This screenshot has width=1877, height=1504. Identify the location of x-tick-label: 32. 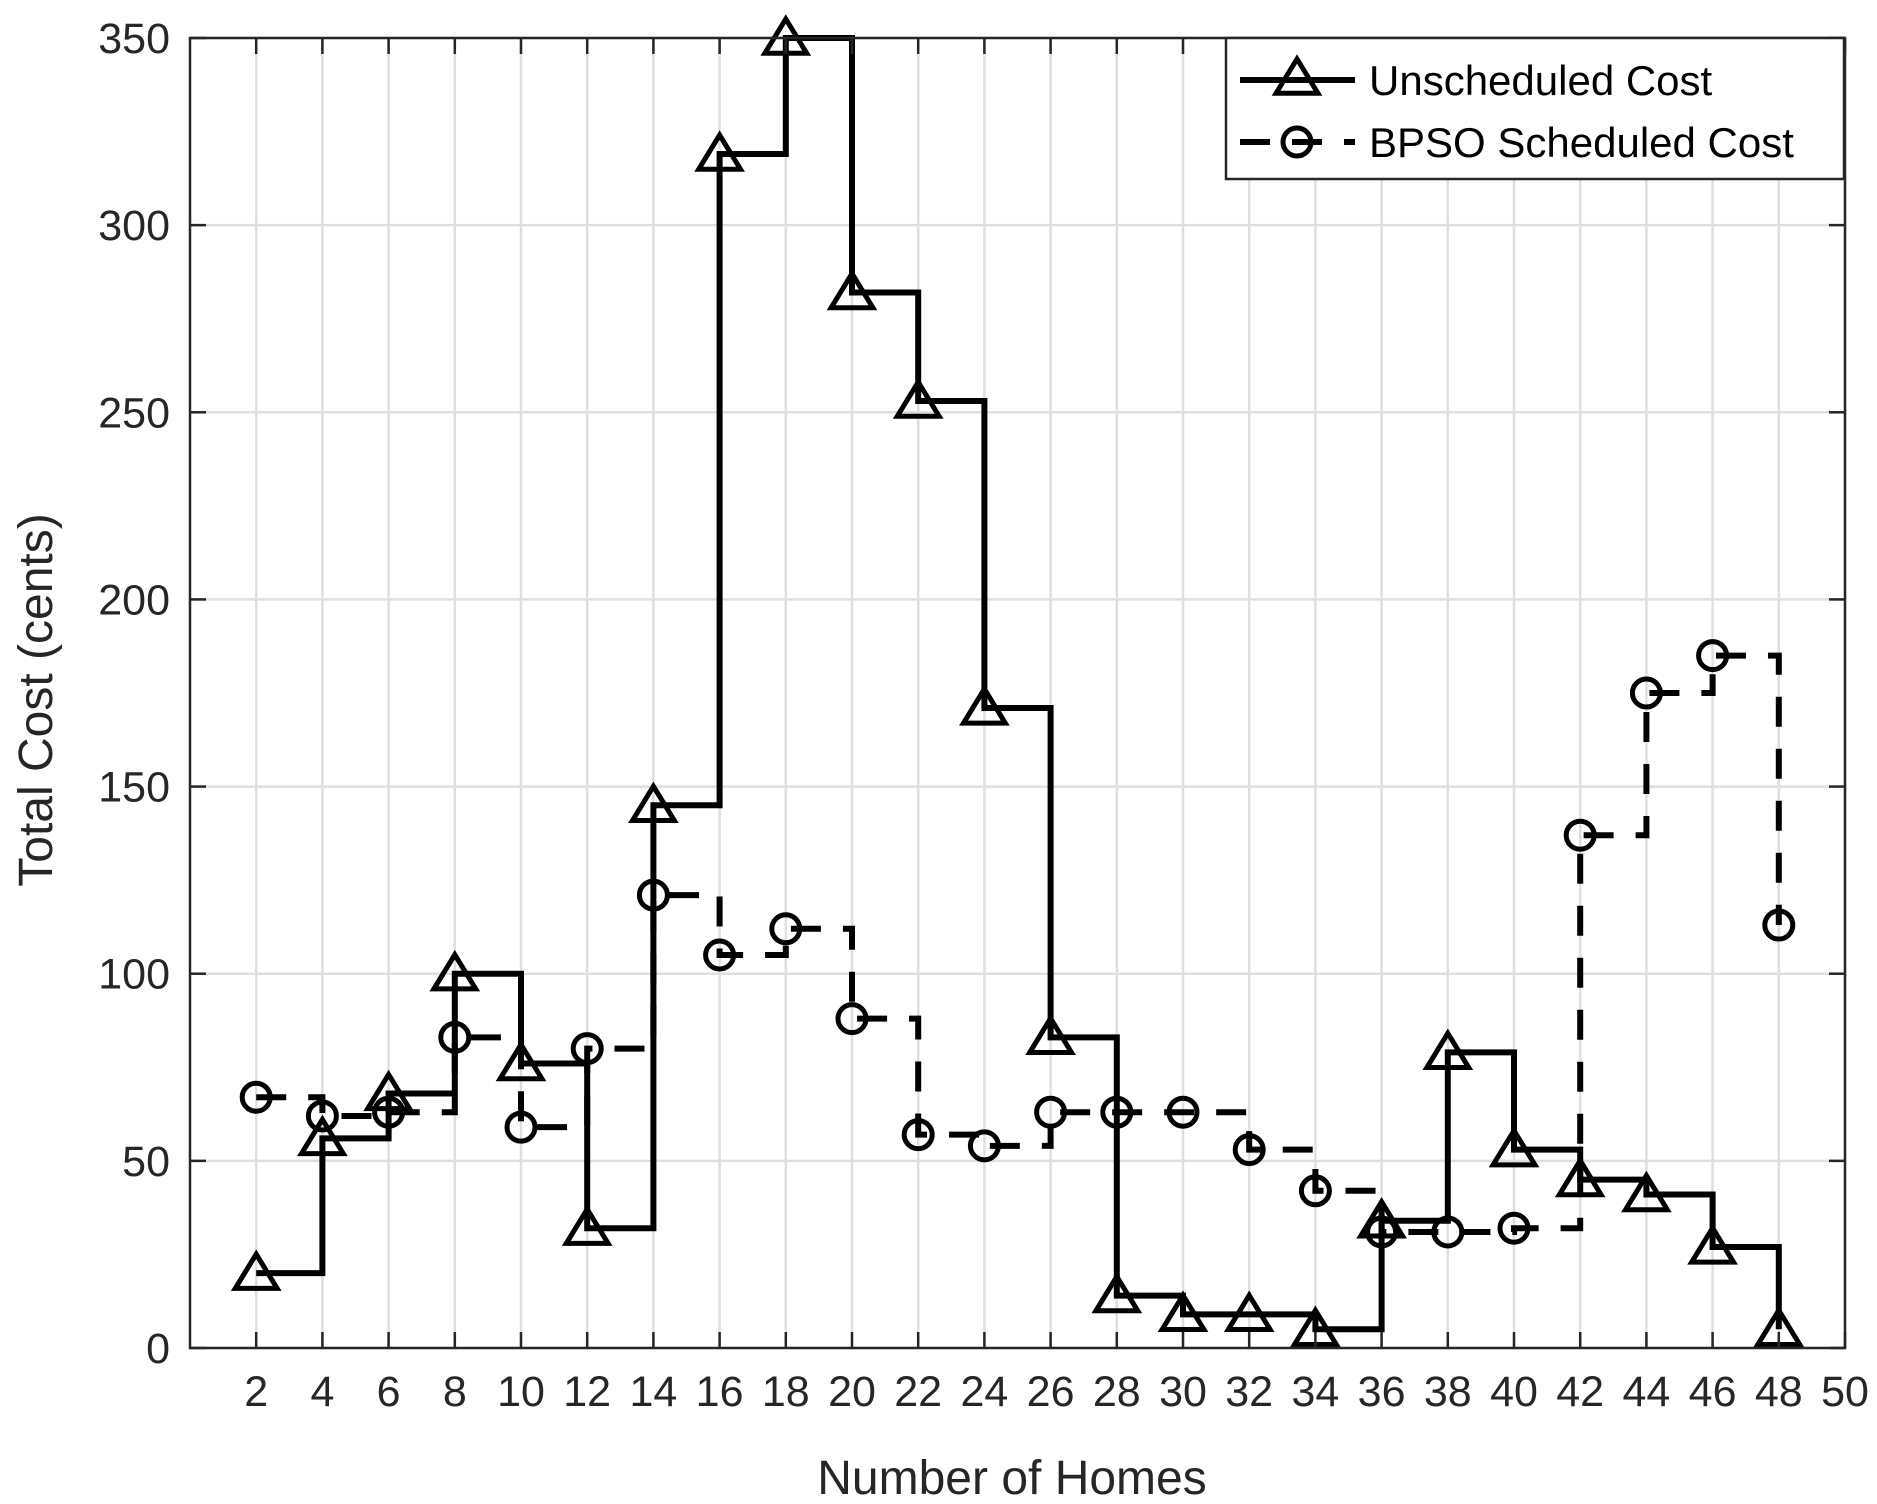
(1249, 1392).